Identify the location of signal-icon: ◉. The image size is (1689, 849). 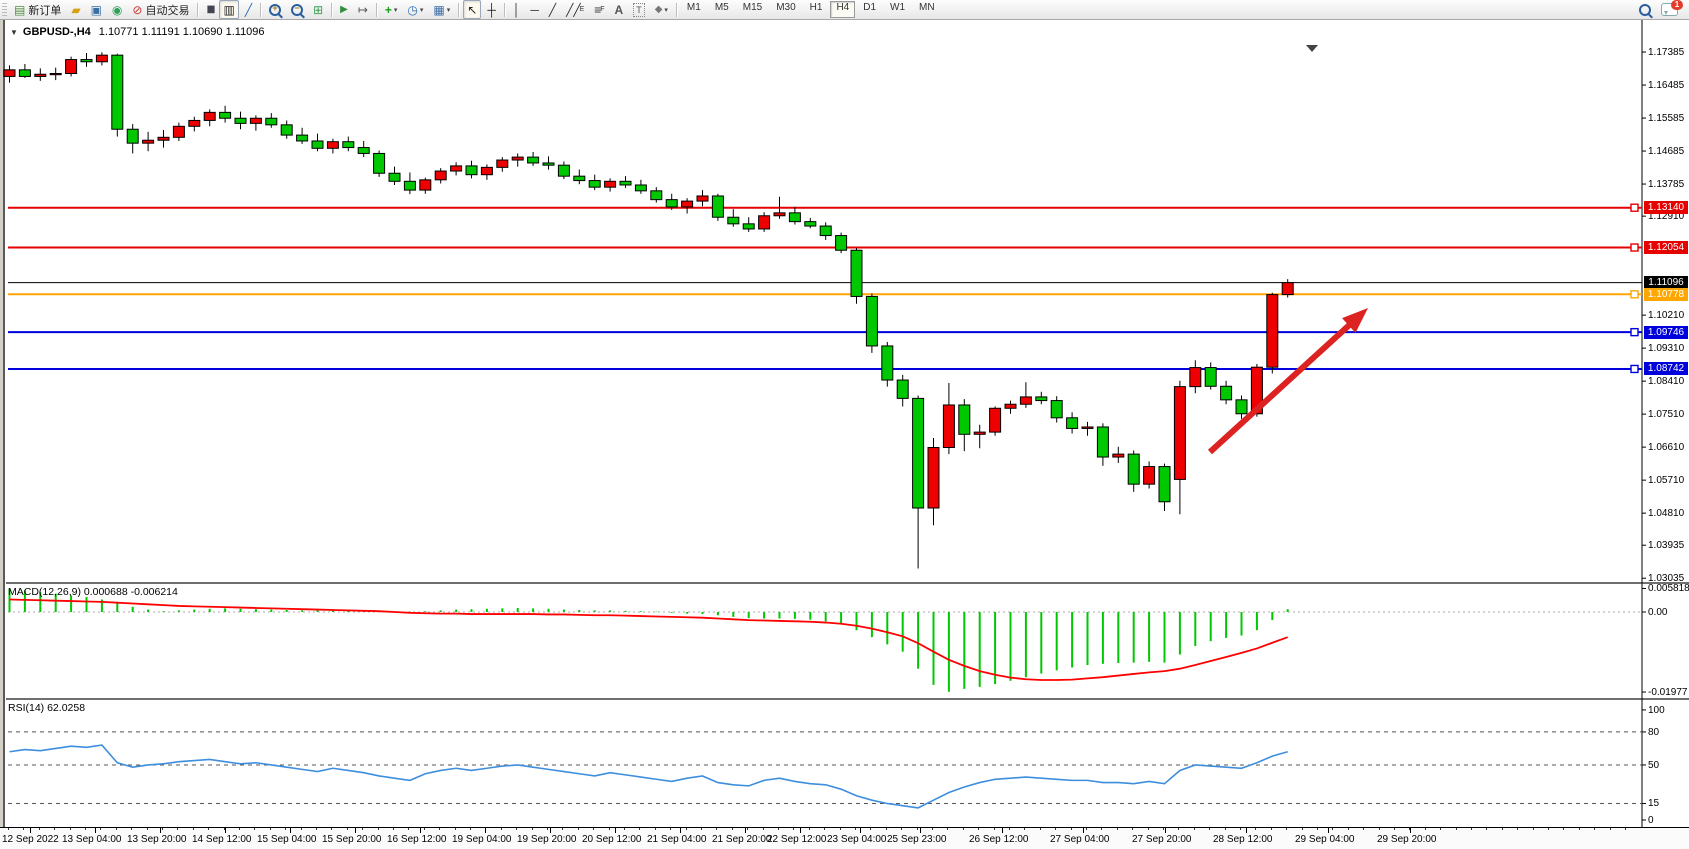
(117, 9).